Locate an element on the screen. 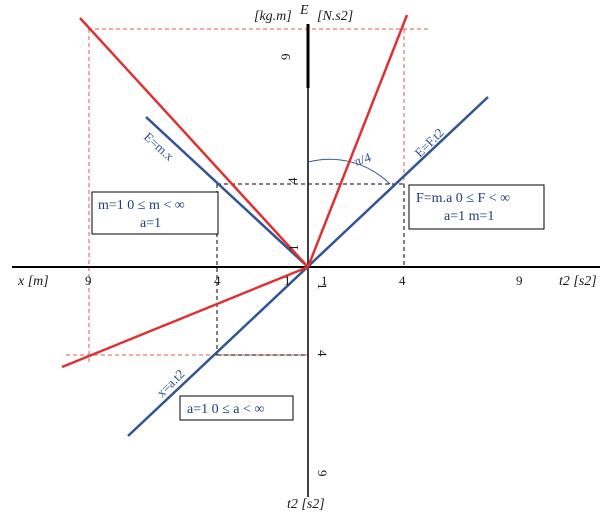 The height and width of the screenshot is (516, 616). tick-right-4: 4 is located at coordinates (402, 280).